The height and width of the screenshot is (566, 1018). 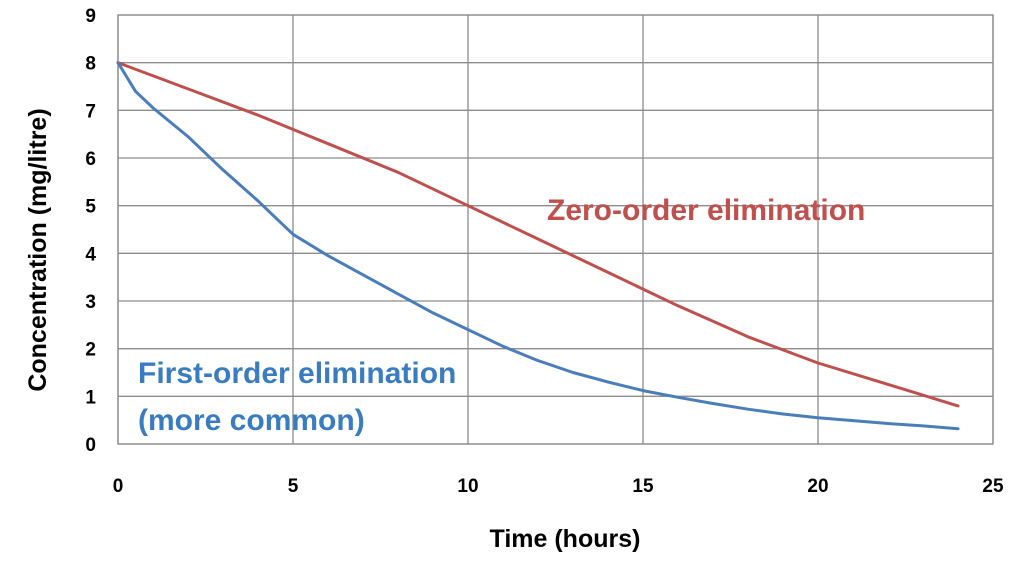 I want to click on y-tick-label: 6, so click(x=90, y=159).